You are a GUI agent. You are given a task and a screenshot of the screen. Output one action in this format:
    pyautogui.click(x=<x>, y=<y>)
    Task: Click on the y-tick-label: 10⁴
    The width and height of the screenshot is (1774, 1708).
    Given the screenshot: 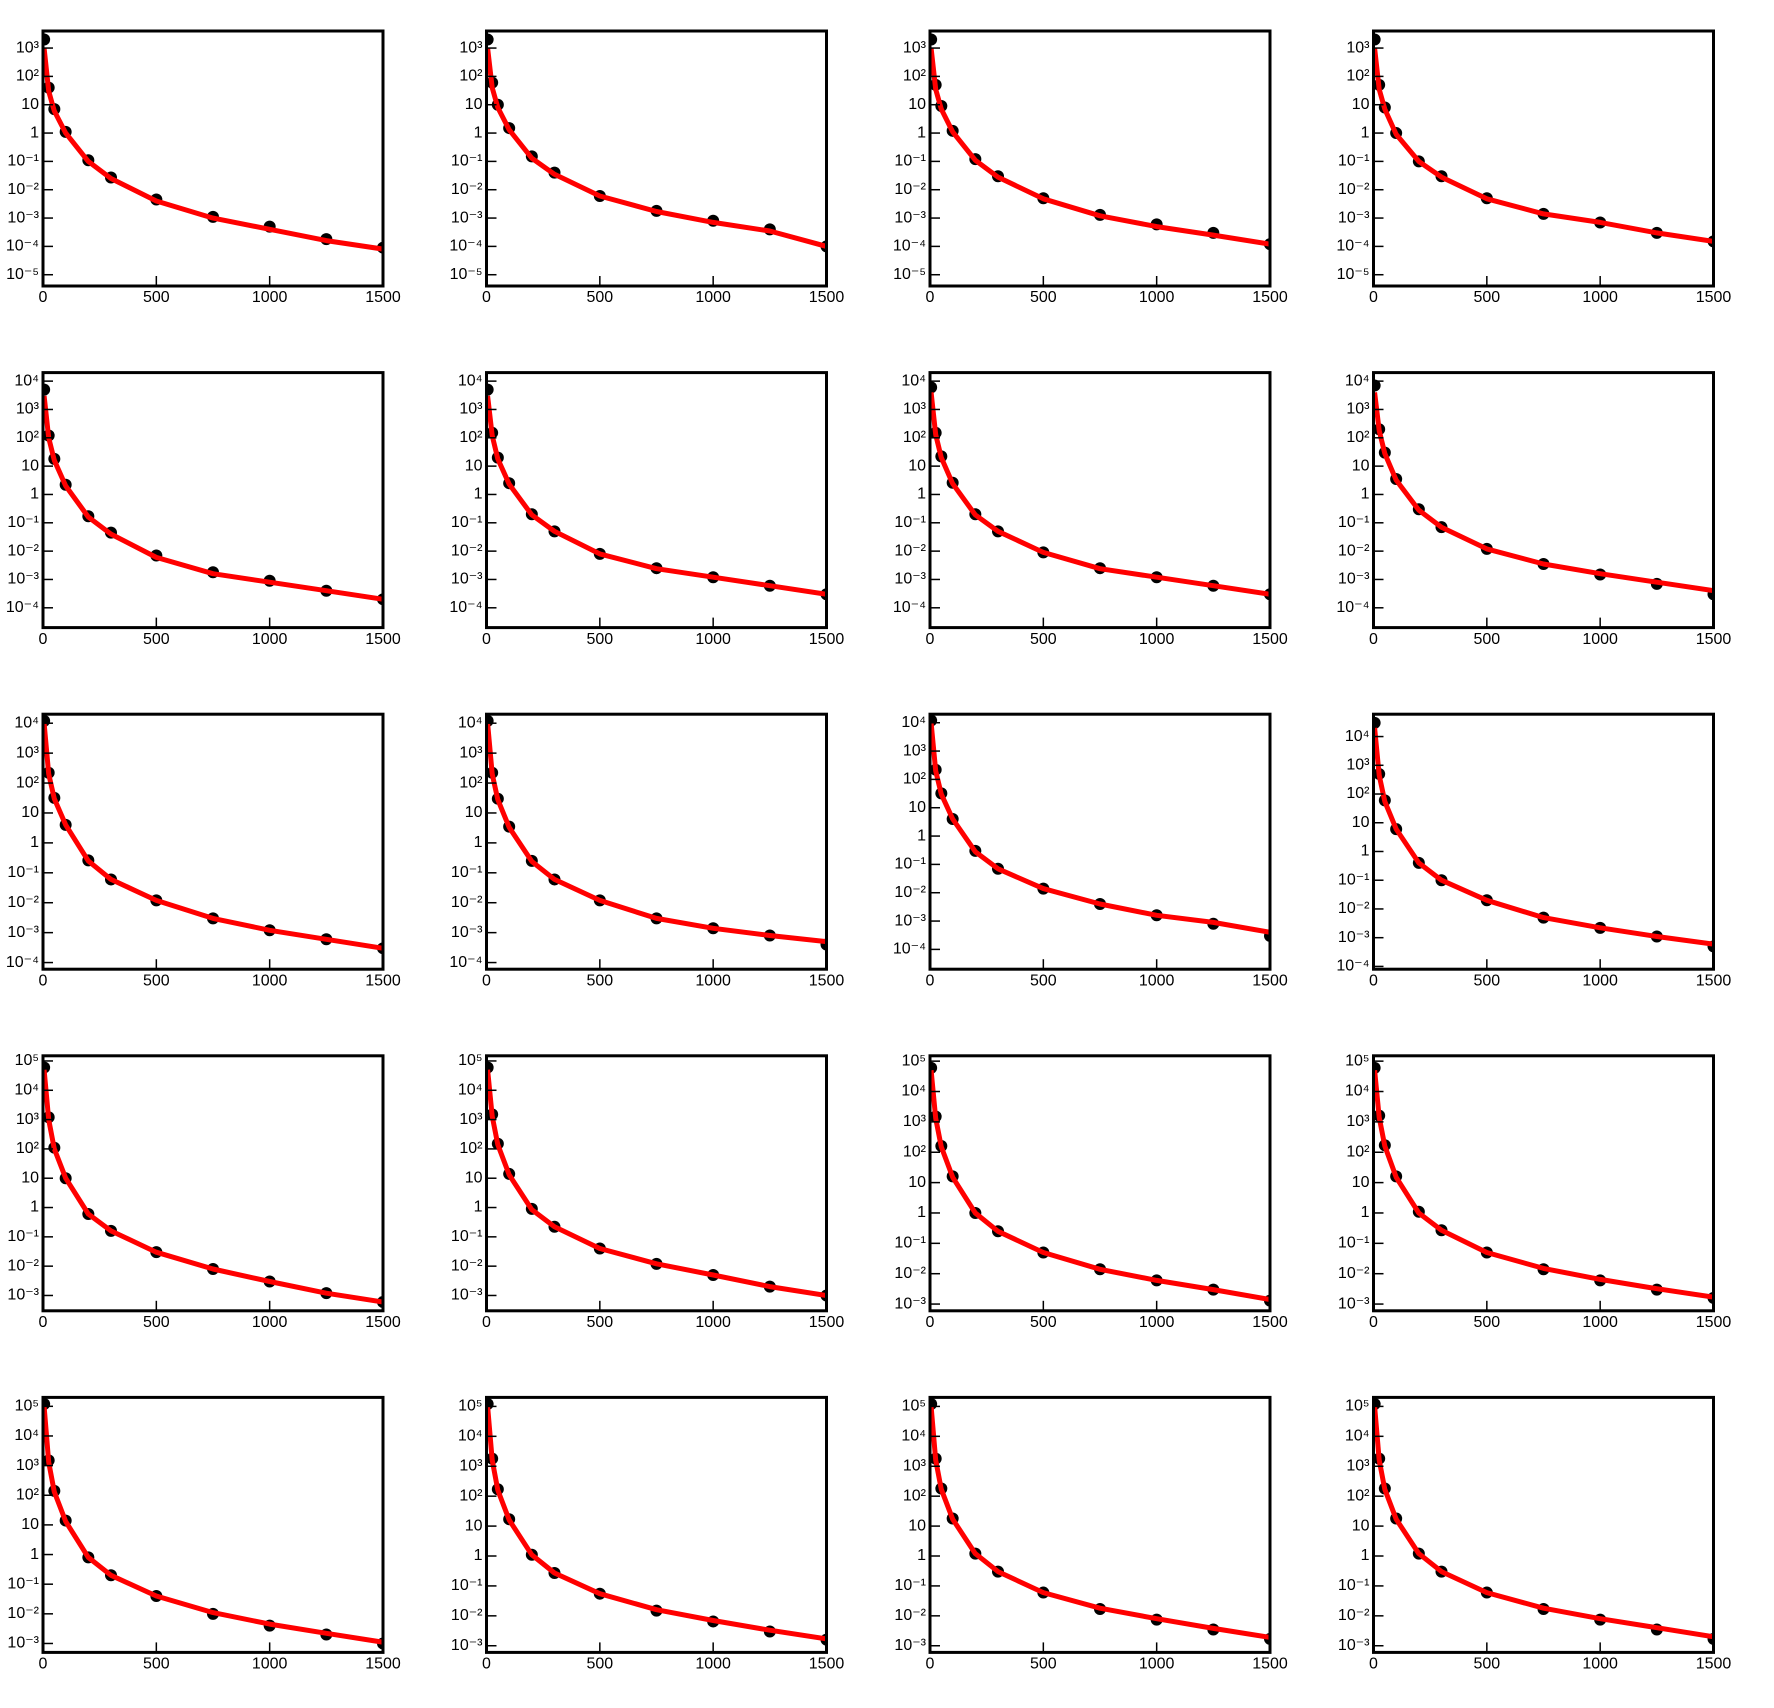 What is the action you would take?
    pyautogui.click(x=26, y=1435)
    